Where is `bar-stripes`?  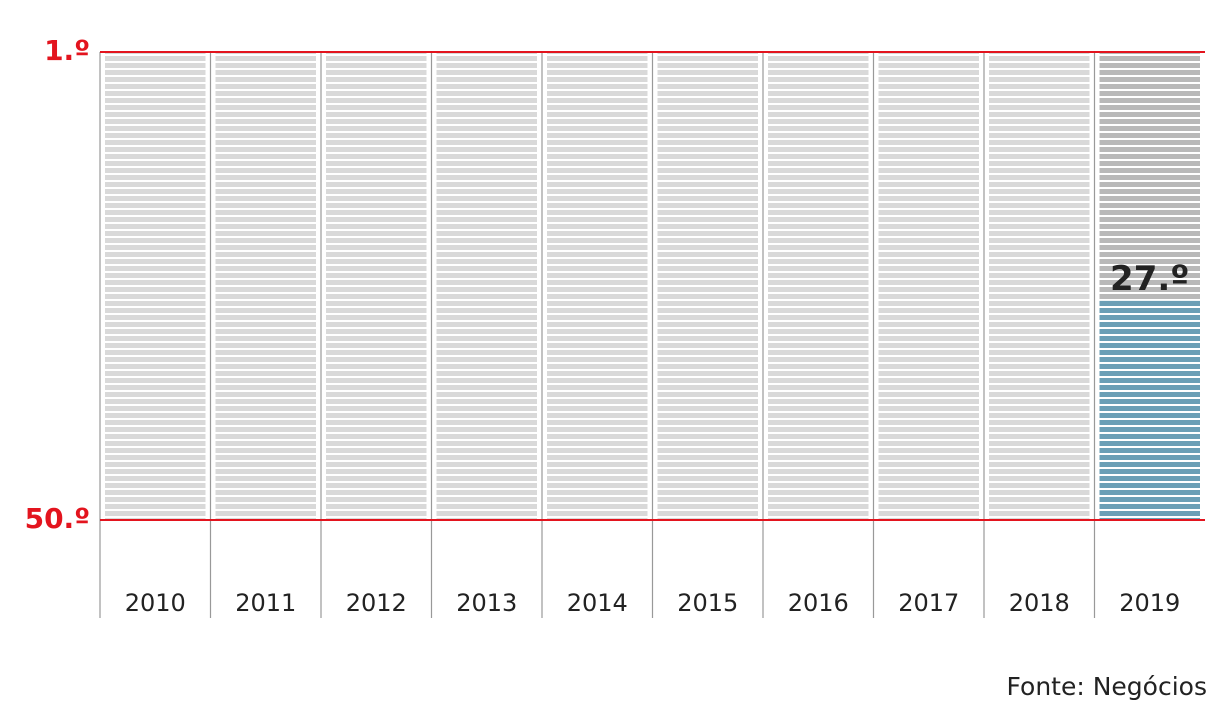 bar-stripes is located at coordinates (1149, 410).